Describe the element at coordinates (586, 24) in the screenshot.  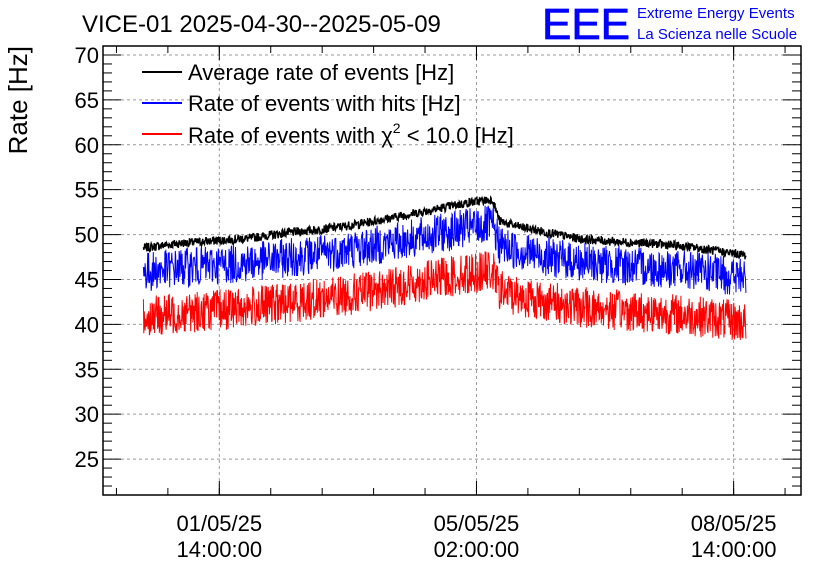
I see `logo-mark: EEE` at that location.